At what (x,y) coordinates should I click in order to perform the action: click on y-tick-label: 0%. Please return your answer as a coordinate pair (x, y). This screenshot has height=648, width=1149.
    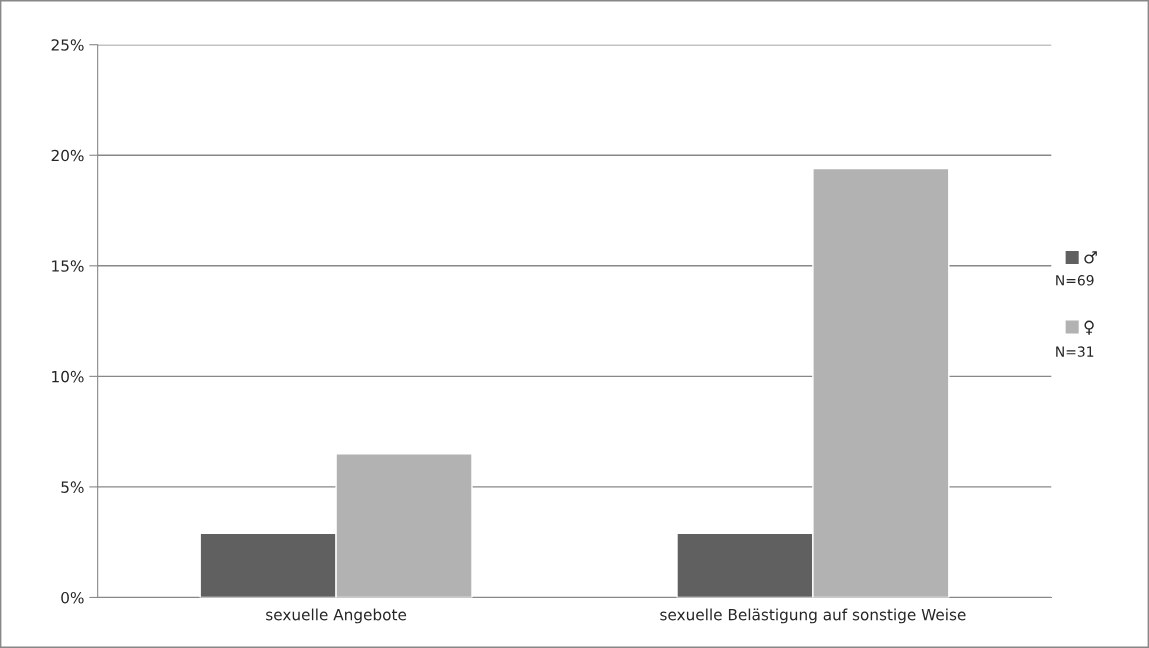
    Looking at the image, I should click on (72, 597).